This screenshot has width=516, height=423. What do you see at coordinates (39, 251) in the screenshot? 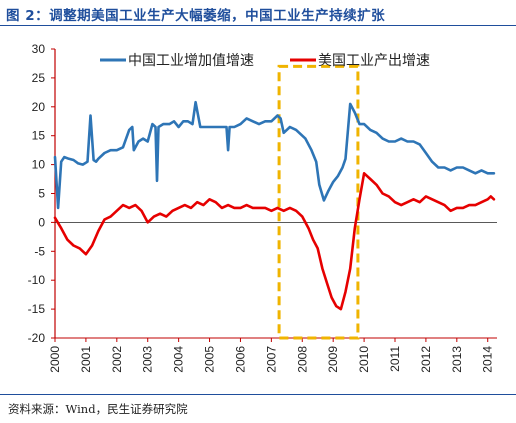
I see `y-tick-label: -5` at bounding box center [39, 251].